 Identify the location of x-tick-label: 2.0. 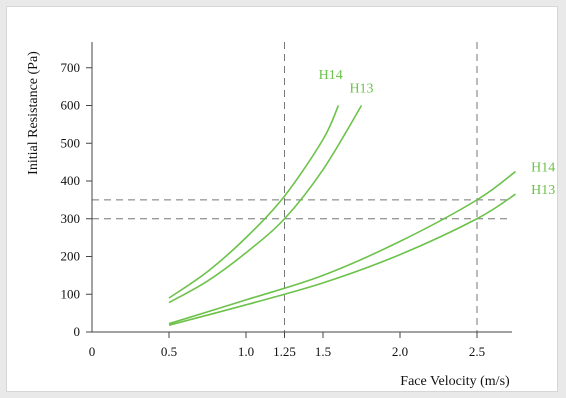
(400, 351).